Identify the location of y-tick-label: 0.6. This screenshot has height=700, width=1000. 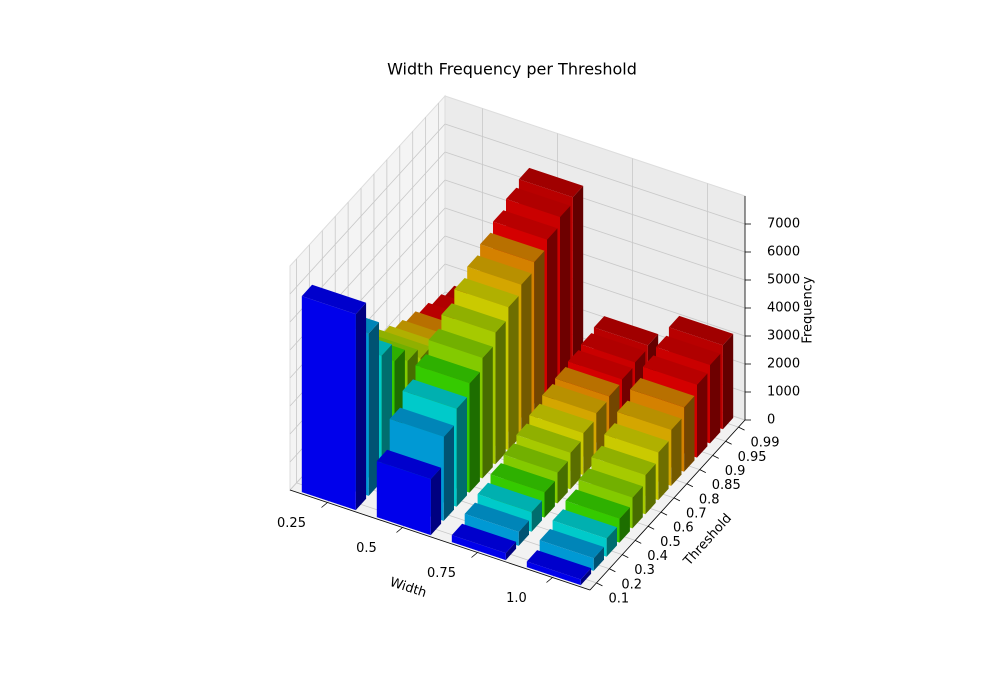
(683, 528).